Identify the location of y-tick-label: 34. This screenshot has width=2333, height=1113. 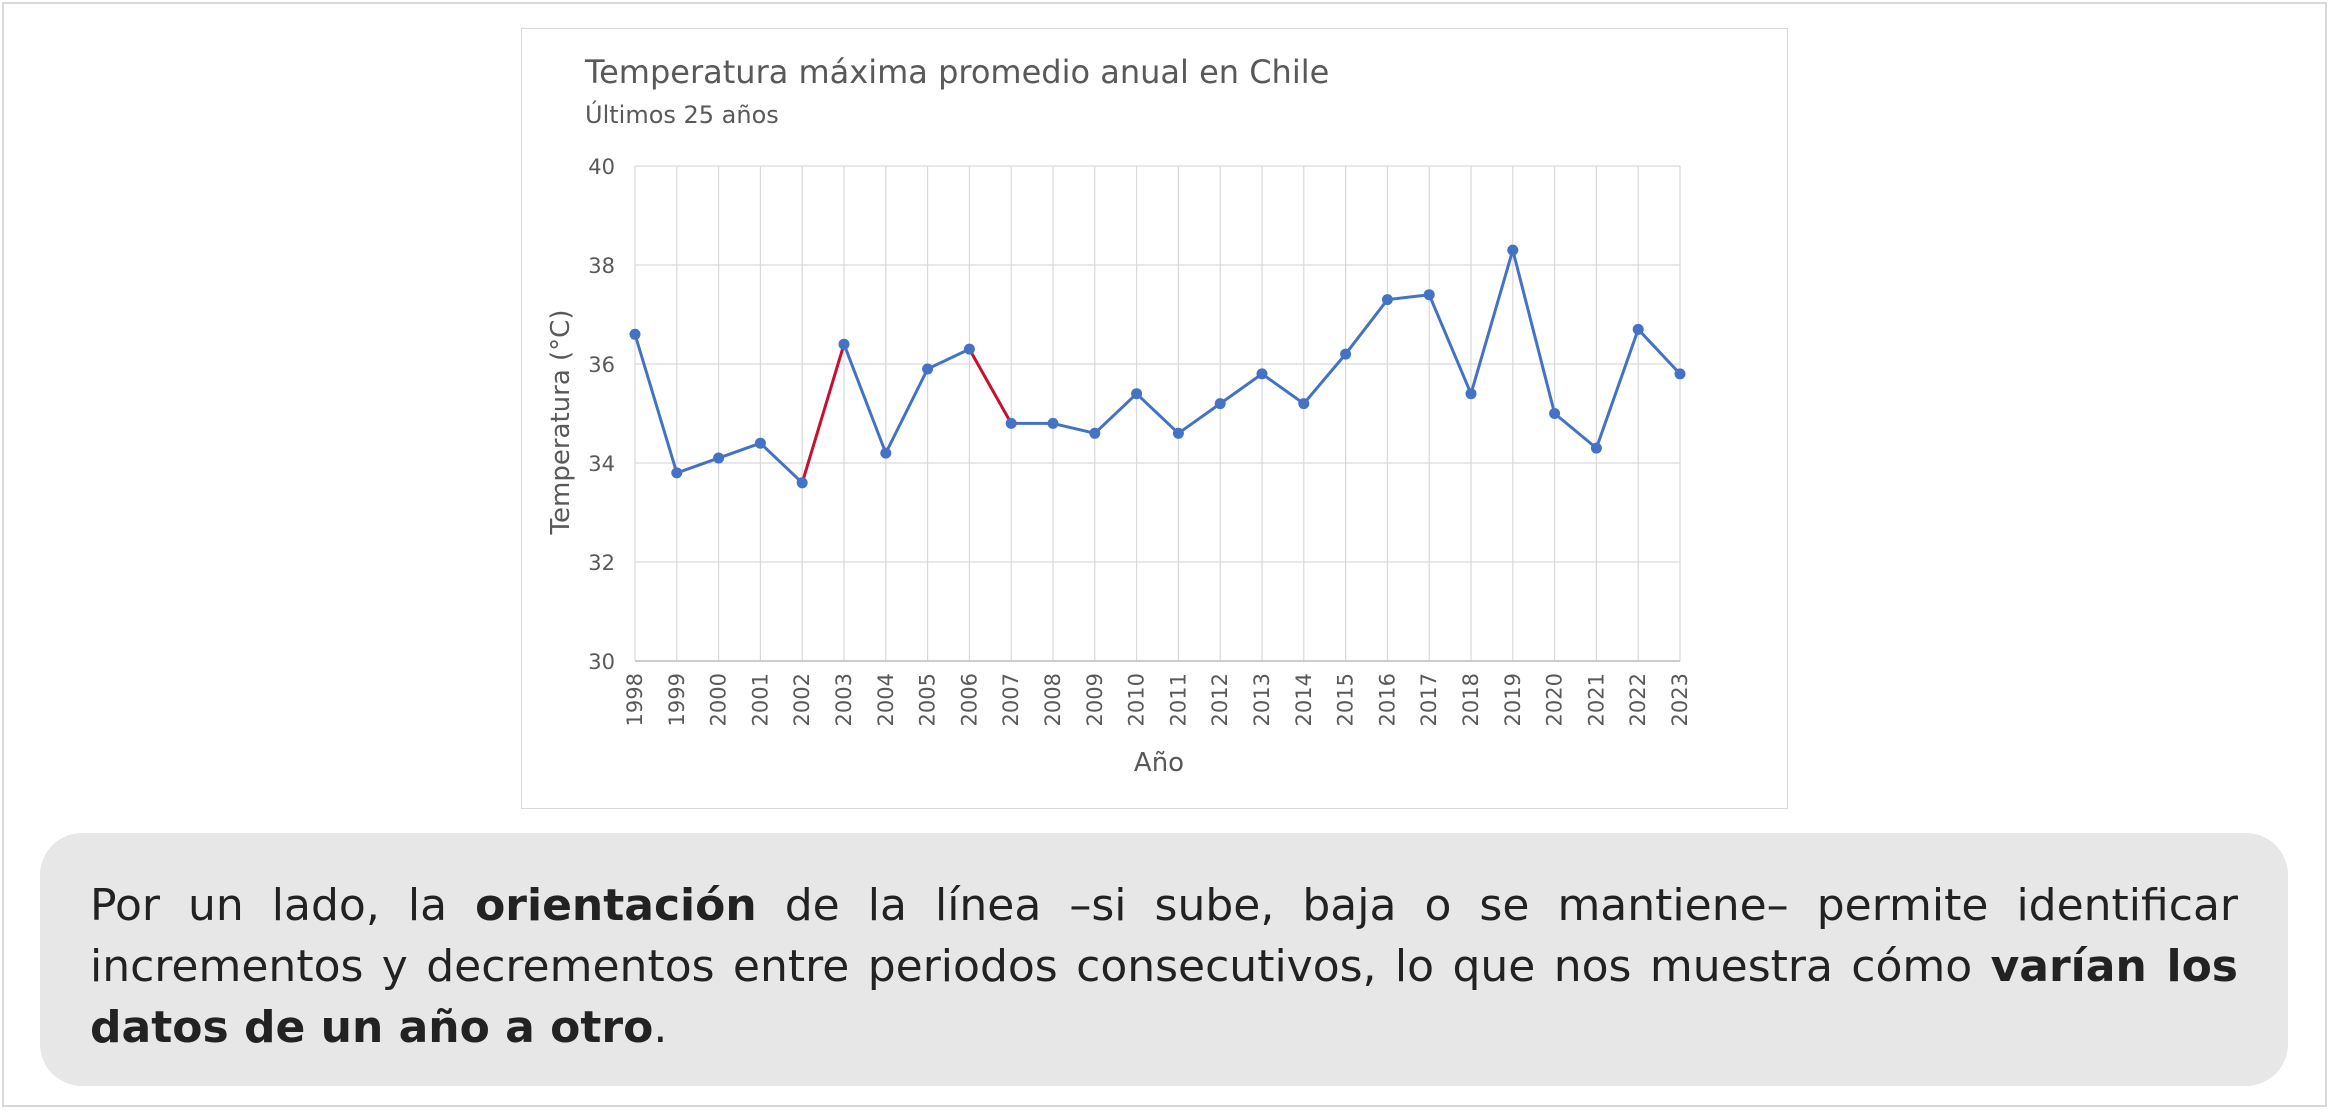
(601, 464).